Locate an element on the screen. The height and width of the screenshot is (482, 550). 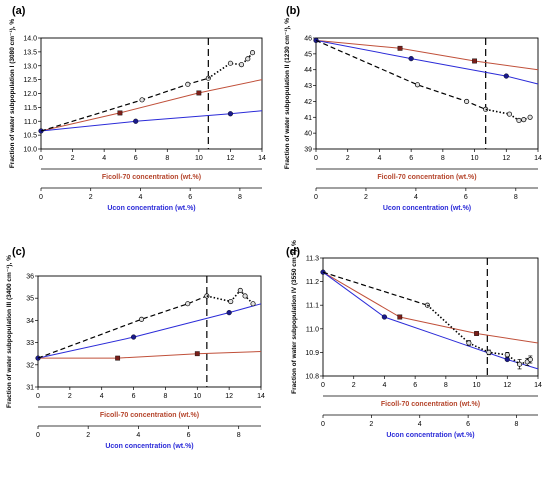
y-tick-label: 10.0 is located at coordinates (30, 150).